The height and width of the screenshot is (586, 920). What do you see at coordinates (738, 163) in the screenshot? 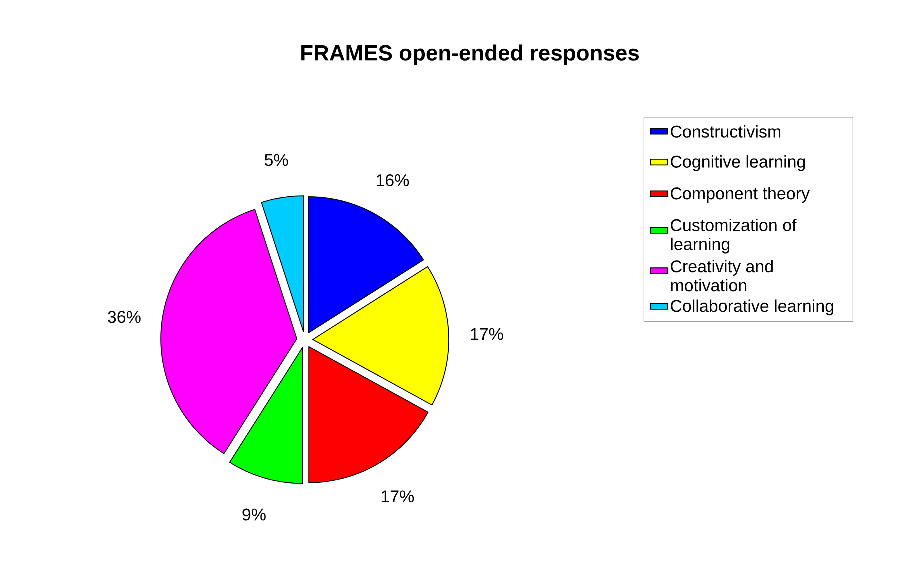
I see `legend-label: Cognitive learning` at bounding box center [738, 163].